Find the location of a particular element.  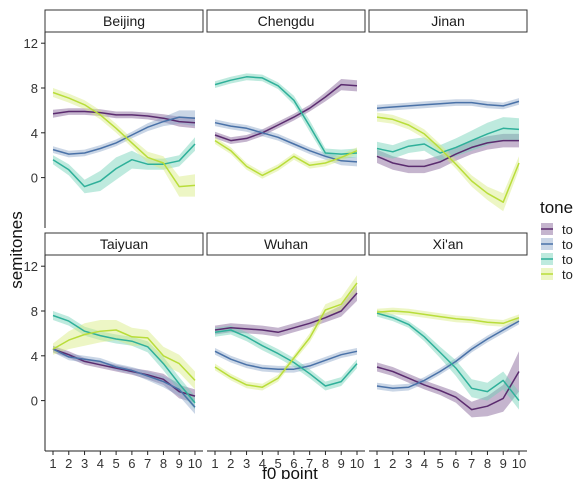

legend-title: tone is located at coordinates (556, 207).